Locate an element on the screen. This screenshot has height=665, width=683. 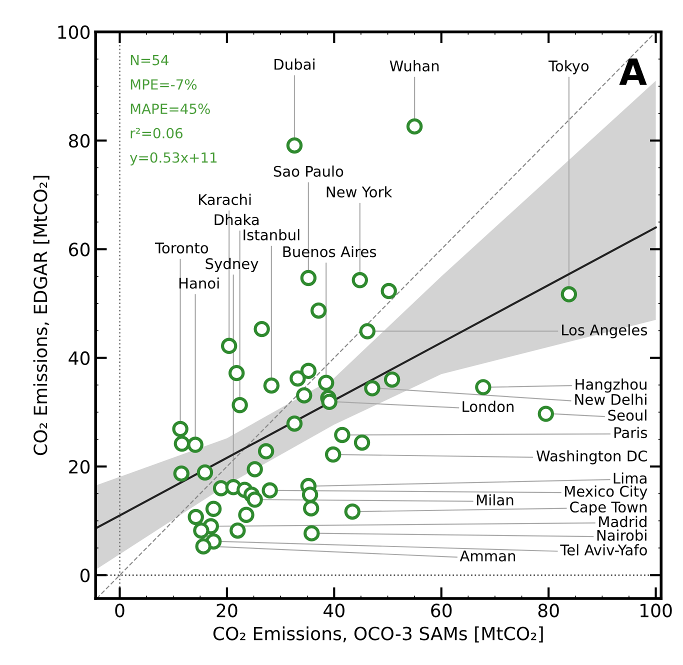
annotation: N=54 is located at coordinates (149, 60).